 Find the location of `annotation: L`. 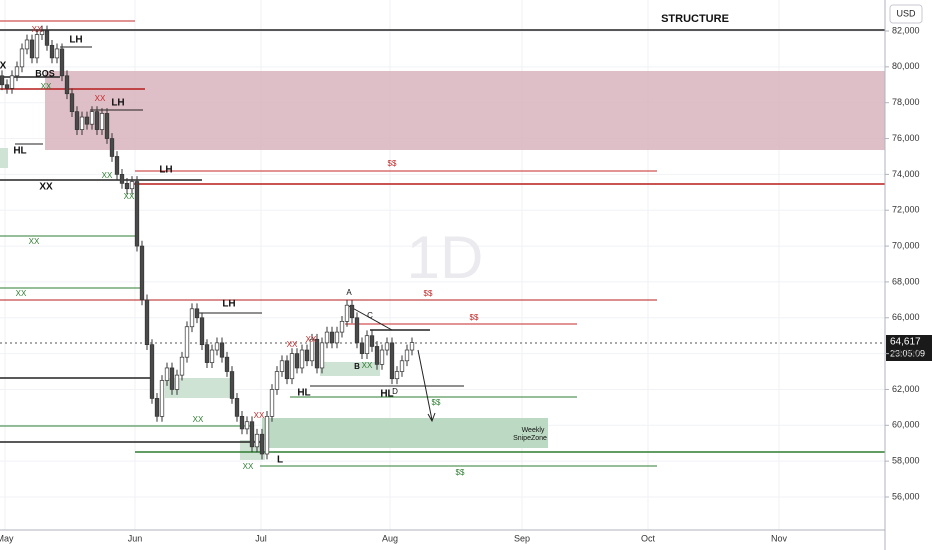

annotation: L is located at coordinates (280, 460).